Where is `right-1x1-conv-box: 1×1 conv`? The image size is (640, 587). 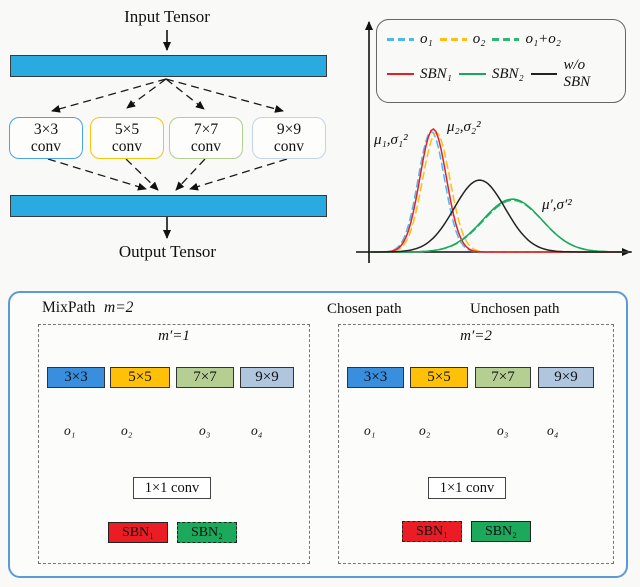
right-1x1-conv-box: 1×1 conv is located at coordinates (467, 488).